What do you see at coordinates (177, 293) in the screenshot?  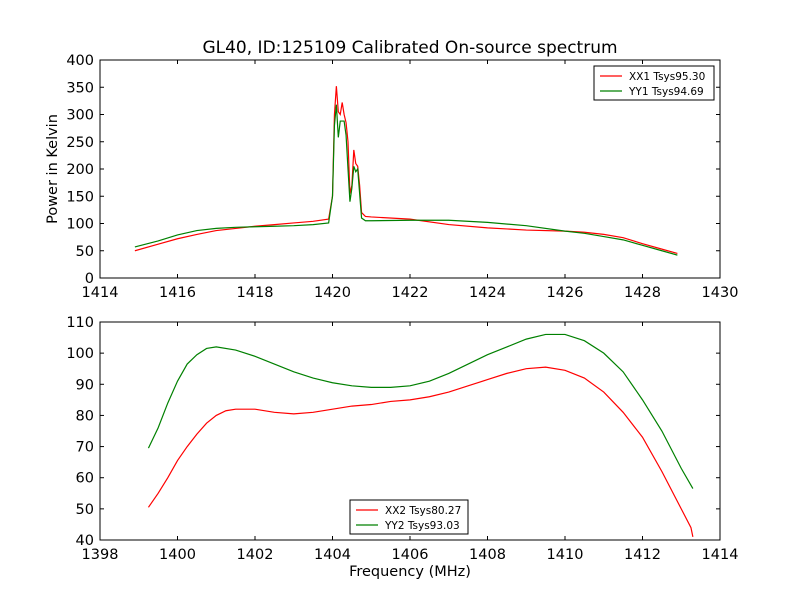 I see `x-tick-label: 1416` at bounding box center [177, 293].